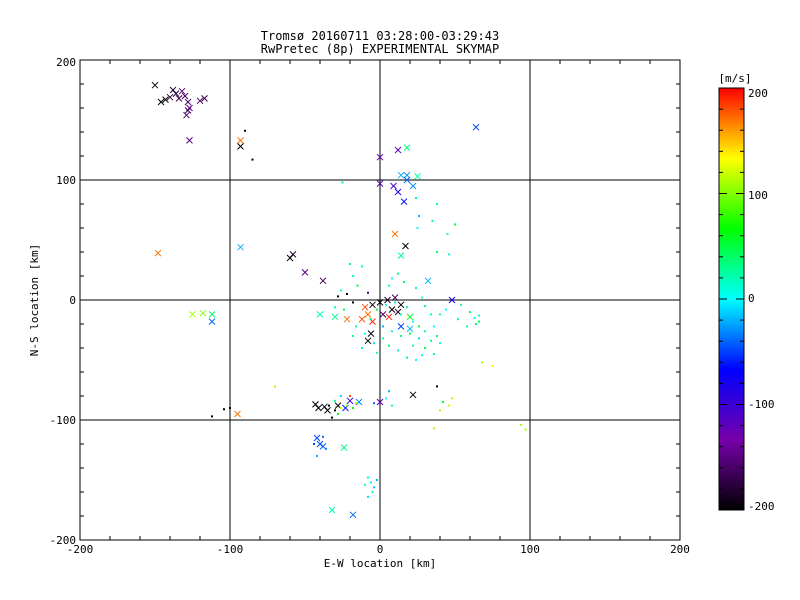 This screenshot has height=600, width=800. What do you see at coordinates (751, 298) in the screenshot?
I see `colorbar-tick-label: 0` at bounding box center [751, 298].